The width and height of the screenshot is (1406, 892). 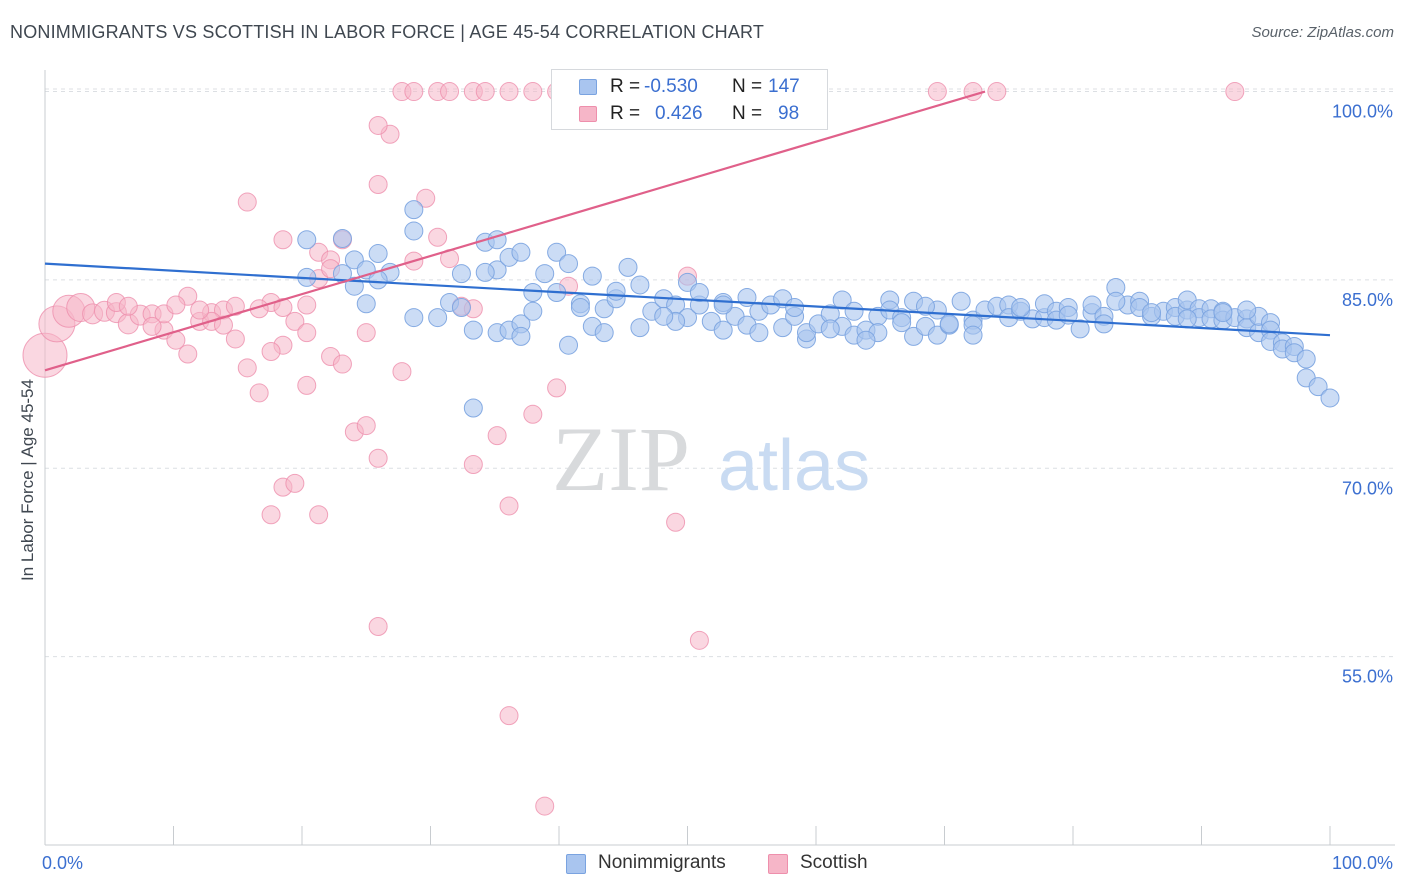 What do you see at coordinates (778, 864) in the screenshot?
I see `pink-swatch` at bounding box center [778, 864].